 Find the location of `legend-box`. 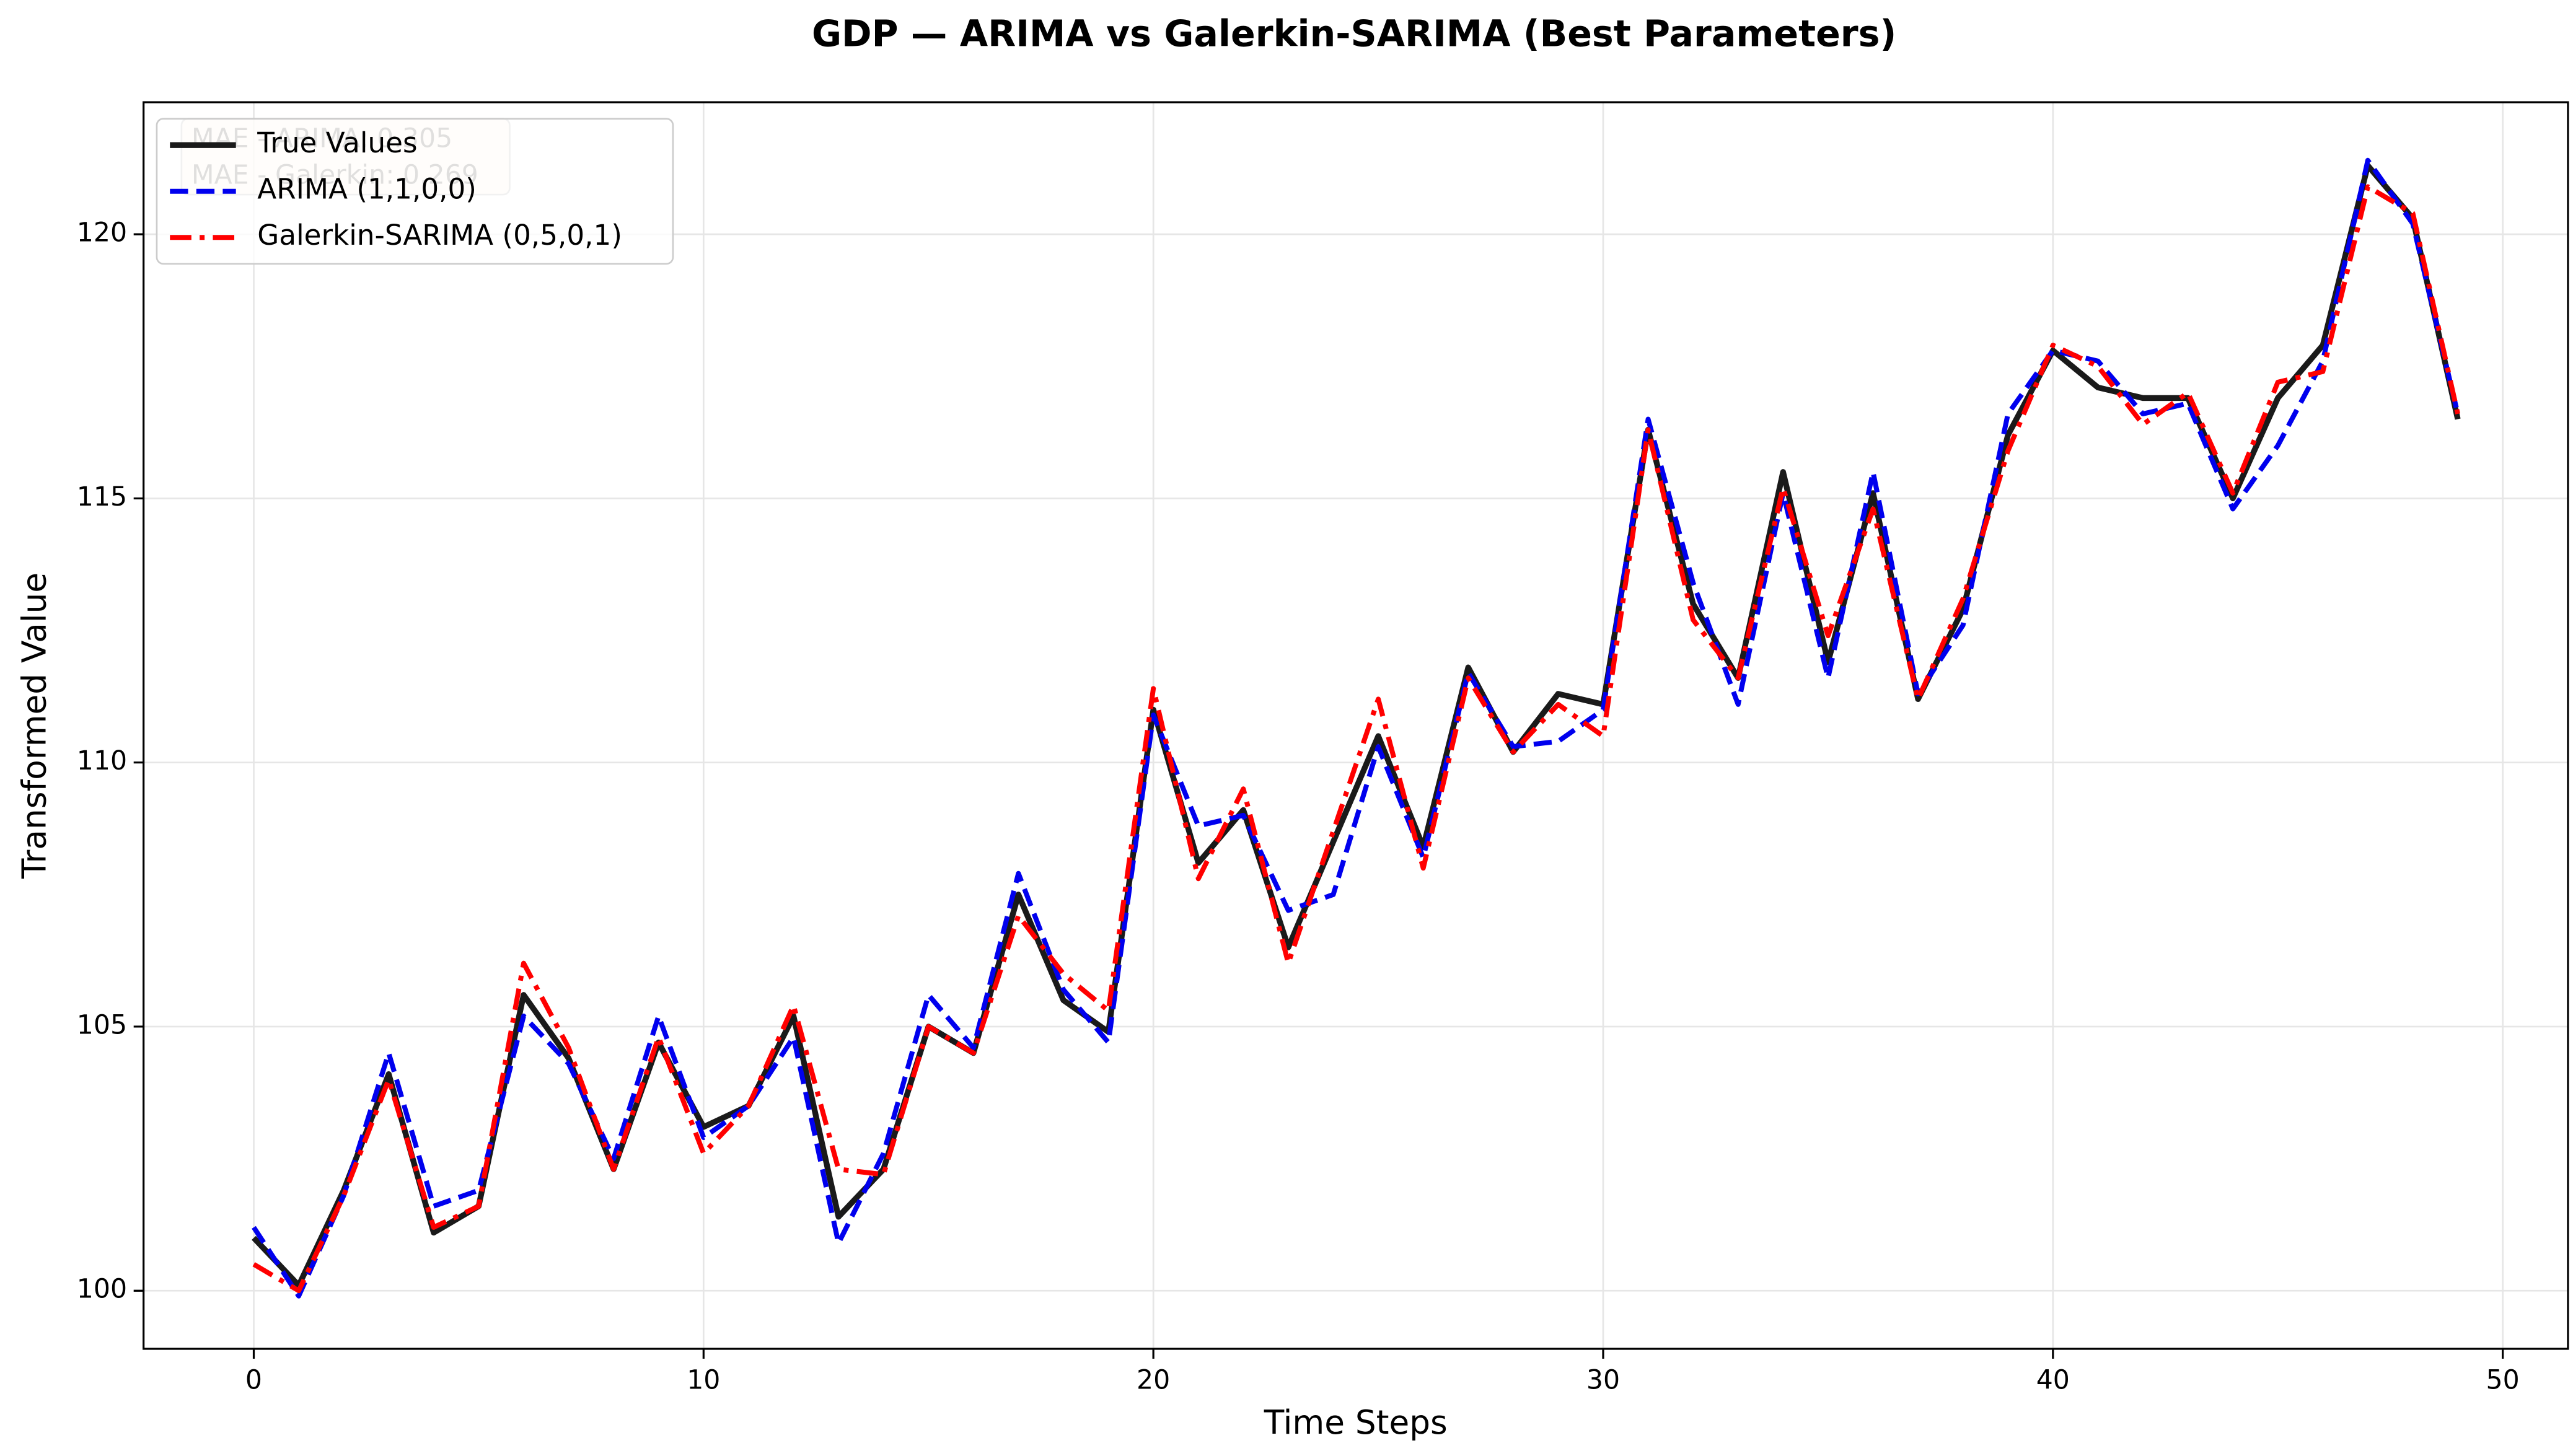

legend-box is located at coordinates (415, 191).